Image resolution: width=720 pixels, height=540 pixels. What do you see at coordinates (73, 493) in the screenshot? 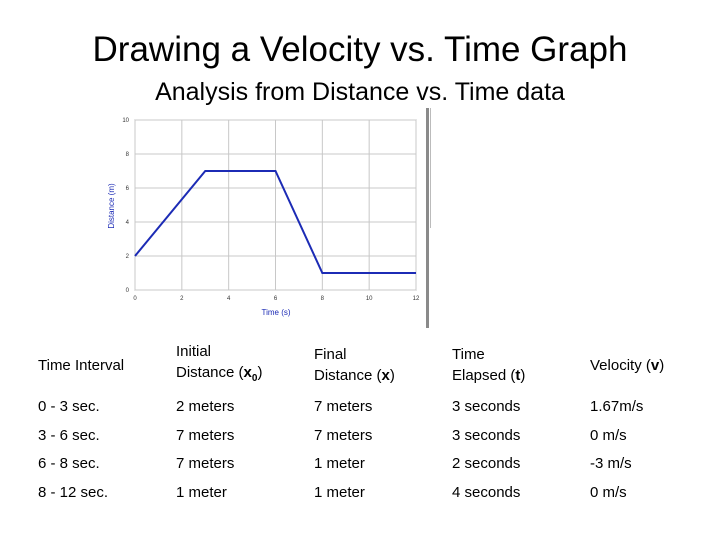
I see `table-cell: 8 - 12 sec.` at bounding box center [73, 493].